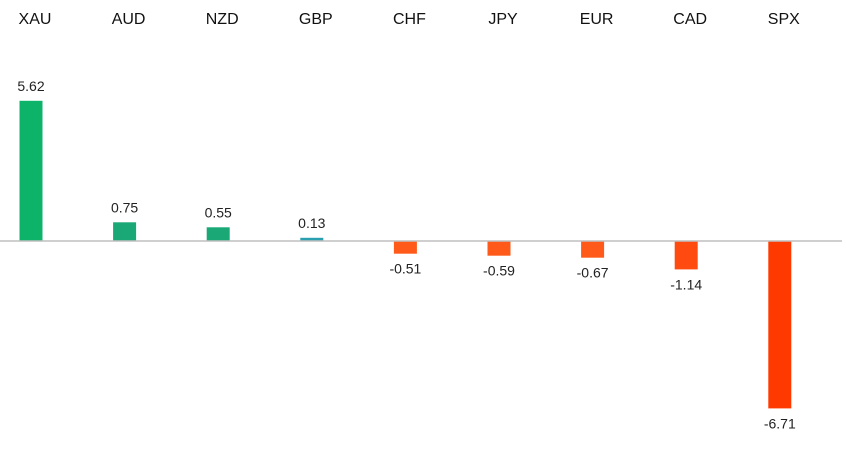  I want to click on value-label-cad: -1.14, so click(686, 284).